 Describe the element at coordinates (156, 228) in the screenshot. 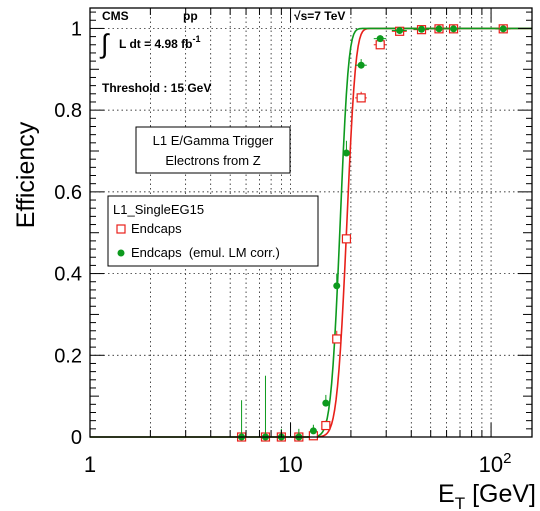

I see `legend-label-endcaps: Endcaps` at that location.